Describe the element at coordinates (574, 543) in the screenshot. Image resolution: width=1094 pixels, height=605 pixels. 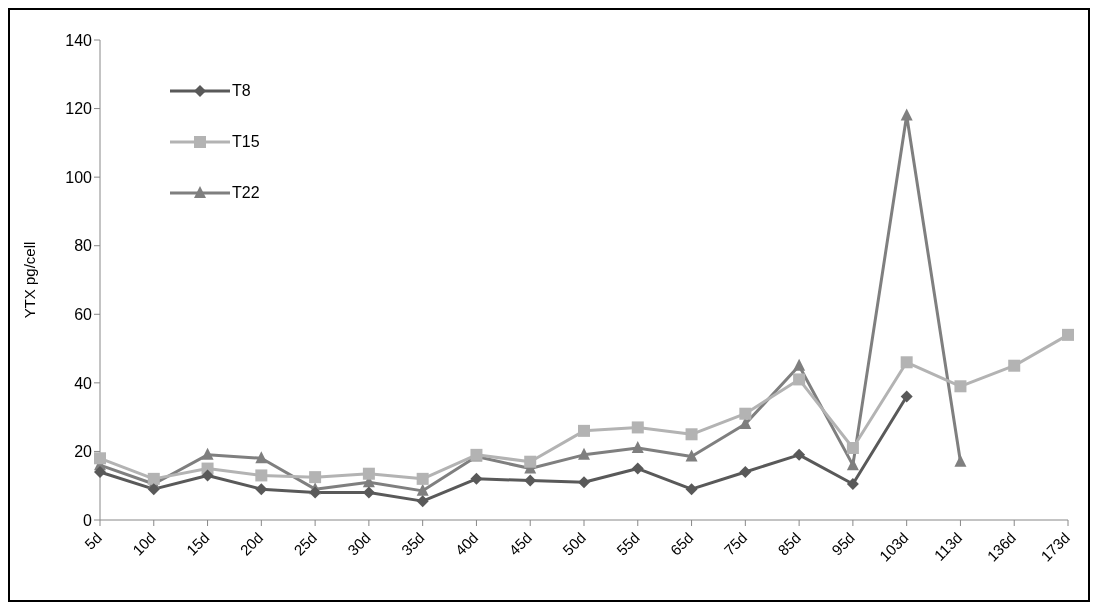
I see `x-tick-label: 50d` at that location.